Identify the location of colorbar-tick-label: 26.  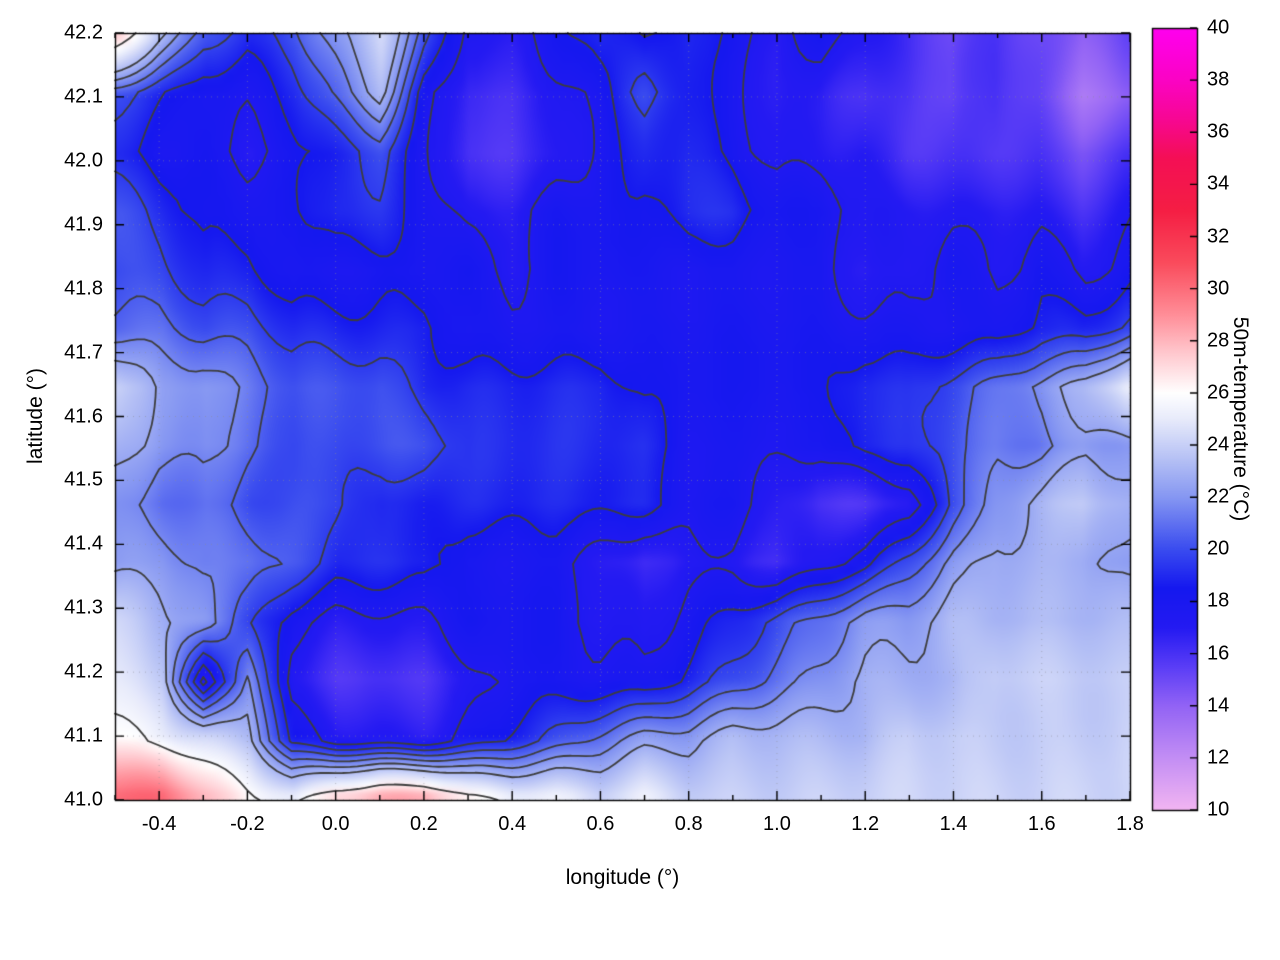
(1218, 392).